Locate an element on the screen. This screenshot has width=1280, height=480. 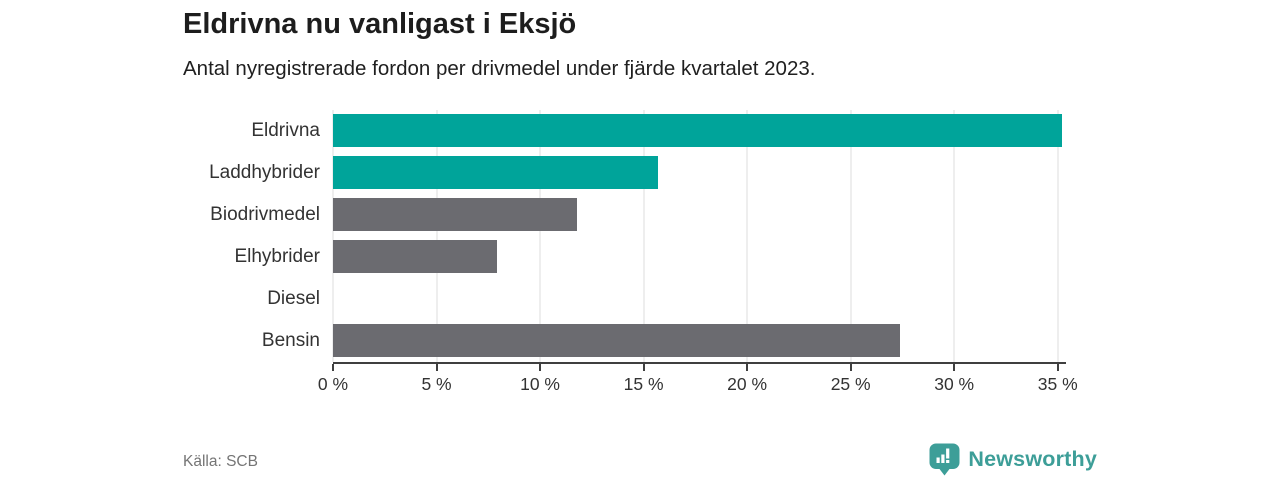
bar-row: Elhybrider is located at coordinates (624, 257).